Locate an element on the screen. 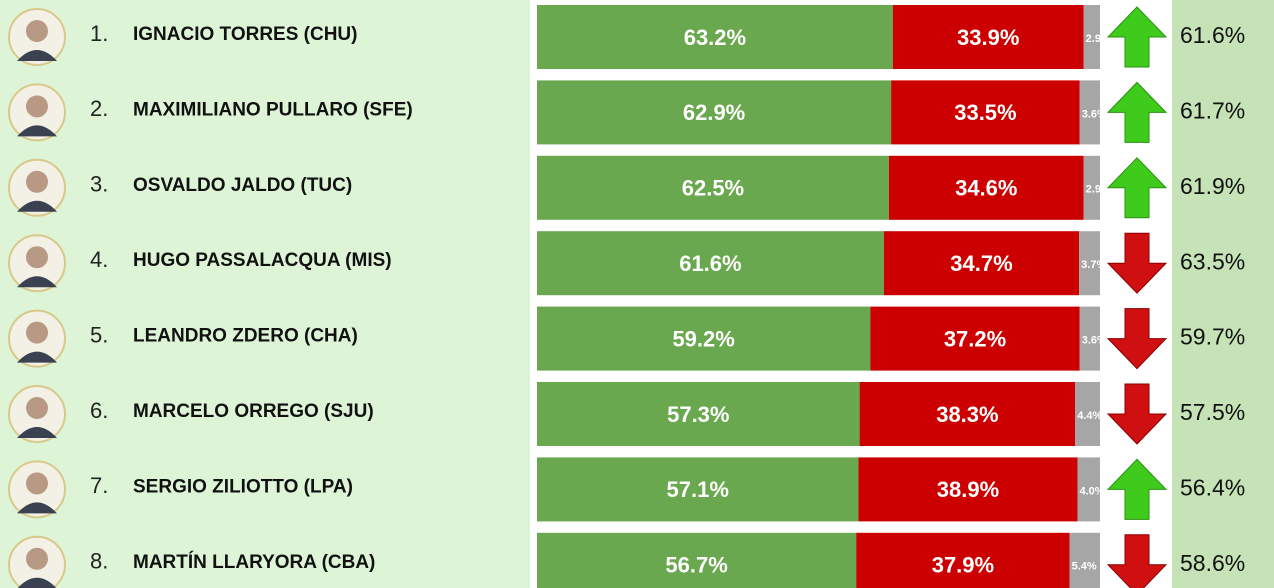  rank: 6. is located at coordinates (99, 410).